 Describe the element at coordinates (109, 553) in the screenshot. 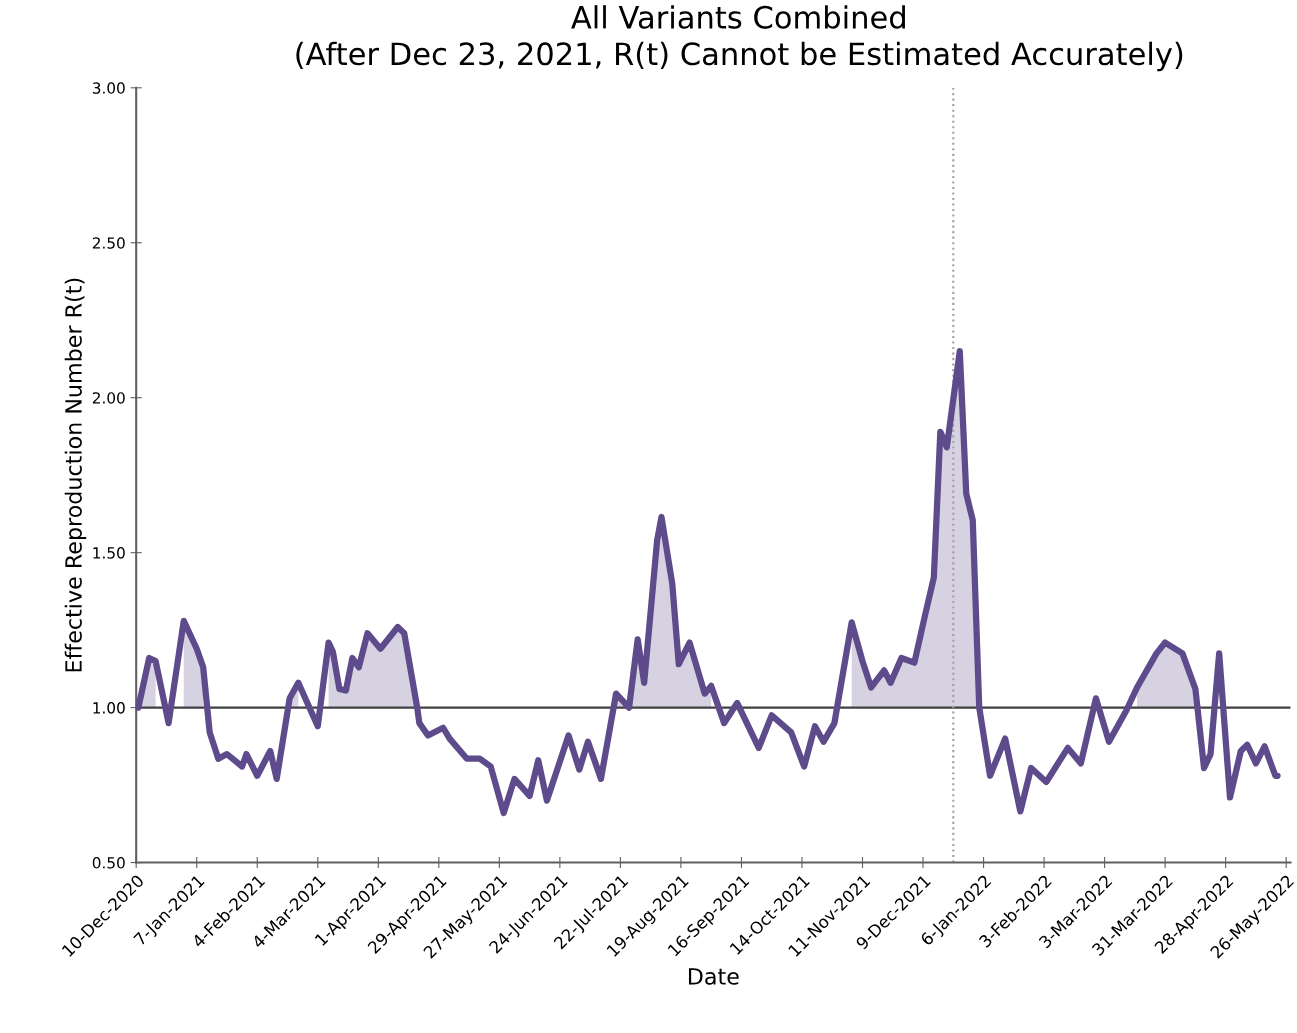

I see `y-tick-label: 1.50` at that location.